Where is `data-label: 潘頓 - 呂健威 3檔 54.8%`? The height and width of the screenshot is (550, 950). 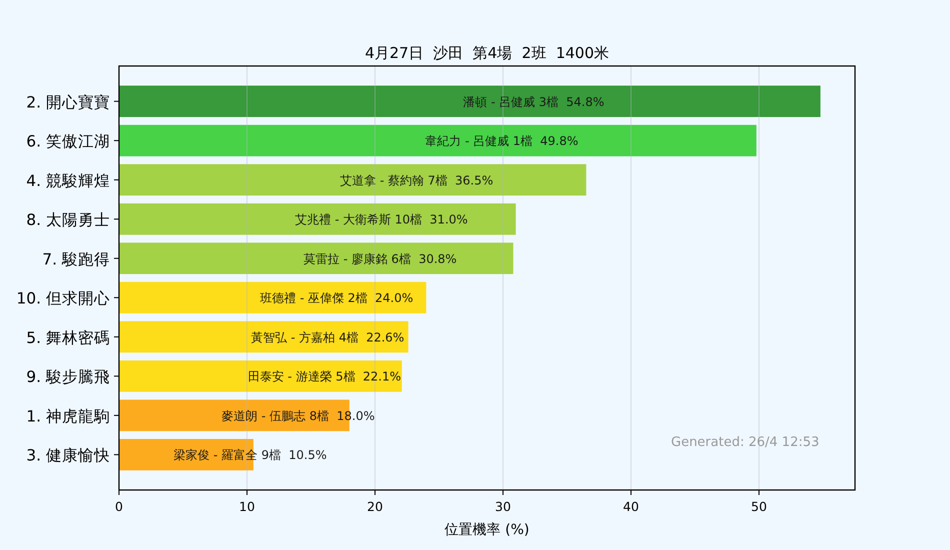
data-label: 潘頓 - 呂健威 3檔 54.8% is located at coordinates (533, 101).